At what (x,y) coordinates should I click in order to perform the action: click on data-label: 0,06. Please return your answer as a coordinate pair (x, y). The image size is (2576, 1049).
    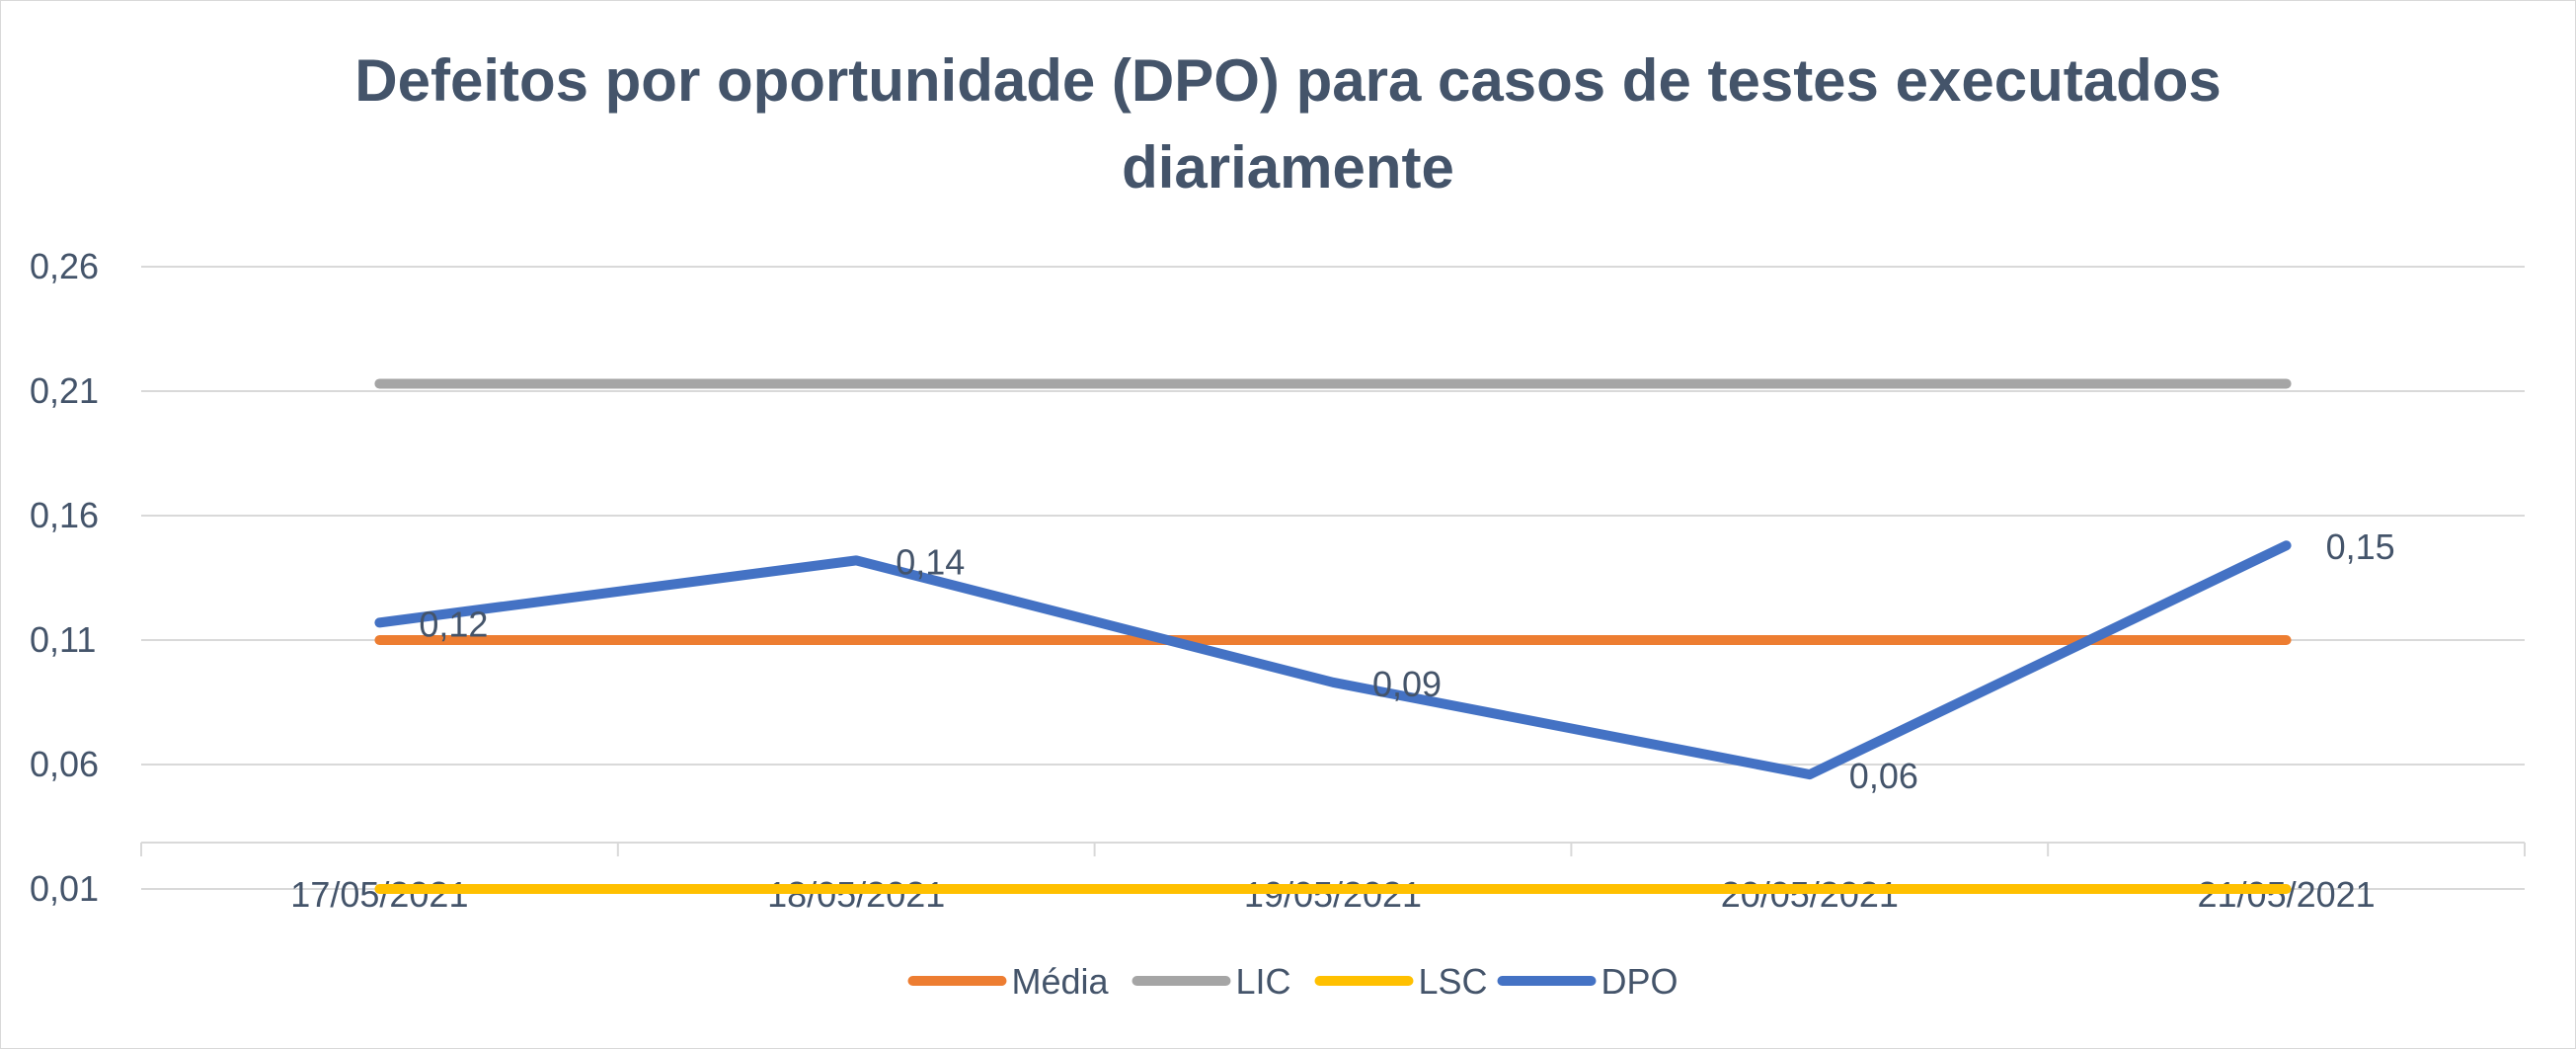
    Looking at the image, I should click on (1883, 776).